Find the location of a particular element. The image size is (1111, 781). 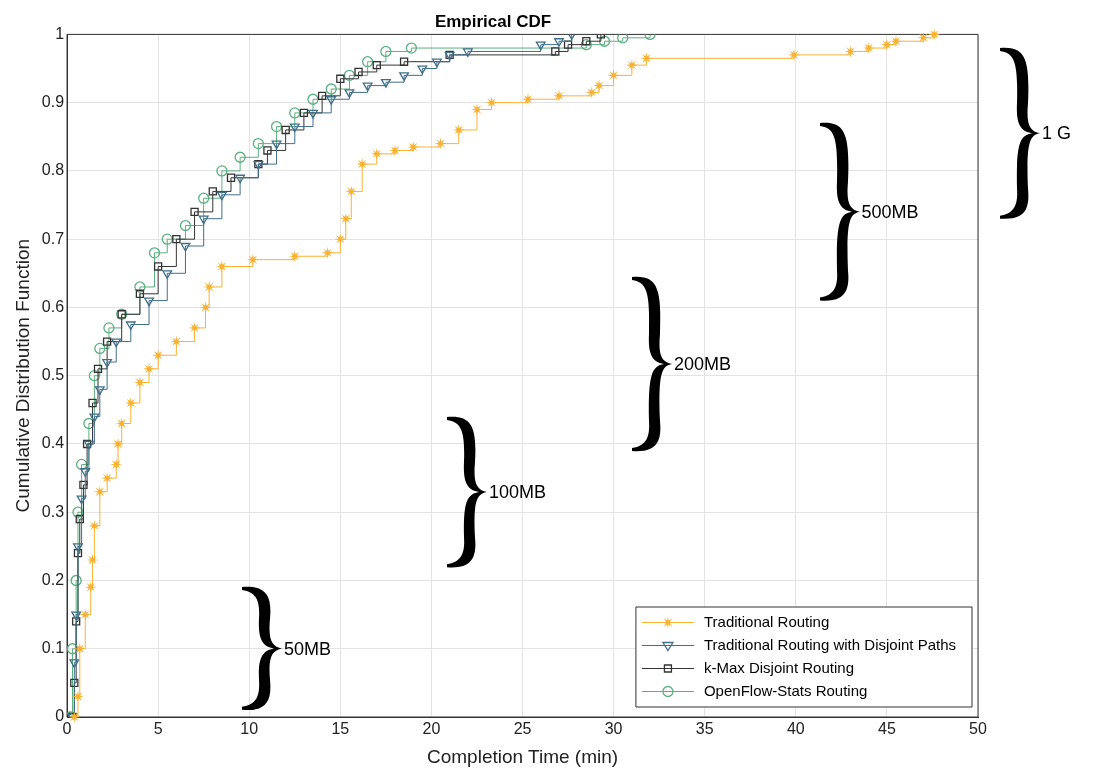

annotation: 100MB is located at coordinates (517, 491).